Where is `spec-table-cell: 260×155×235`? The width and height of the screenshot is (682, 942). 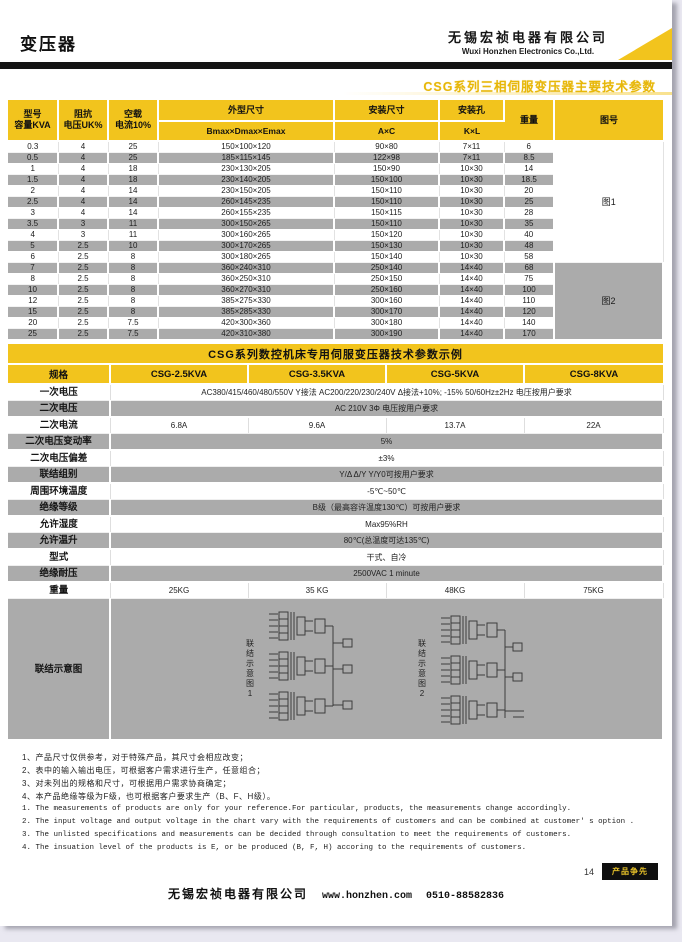
spec-table-cell: 260×155×235 is located at coordinates (246, 213).